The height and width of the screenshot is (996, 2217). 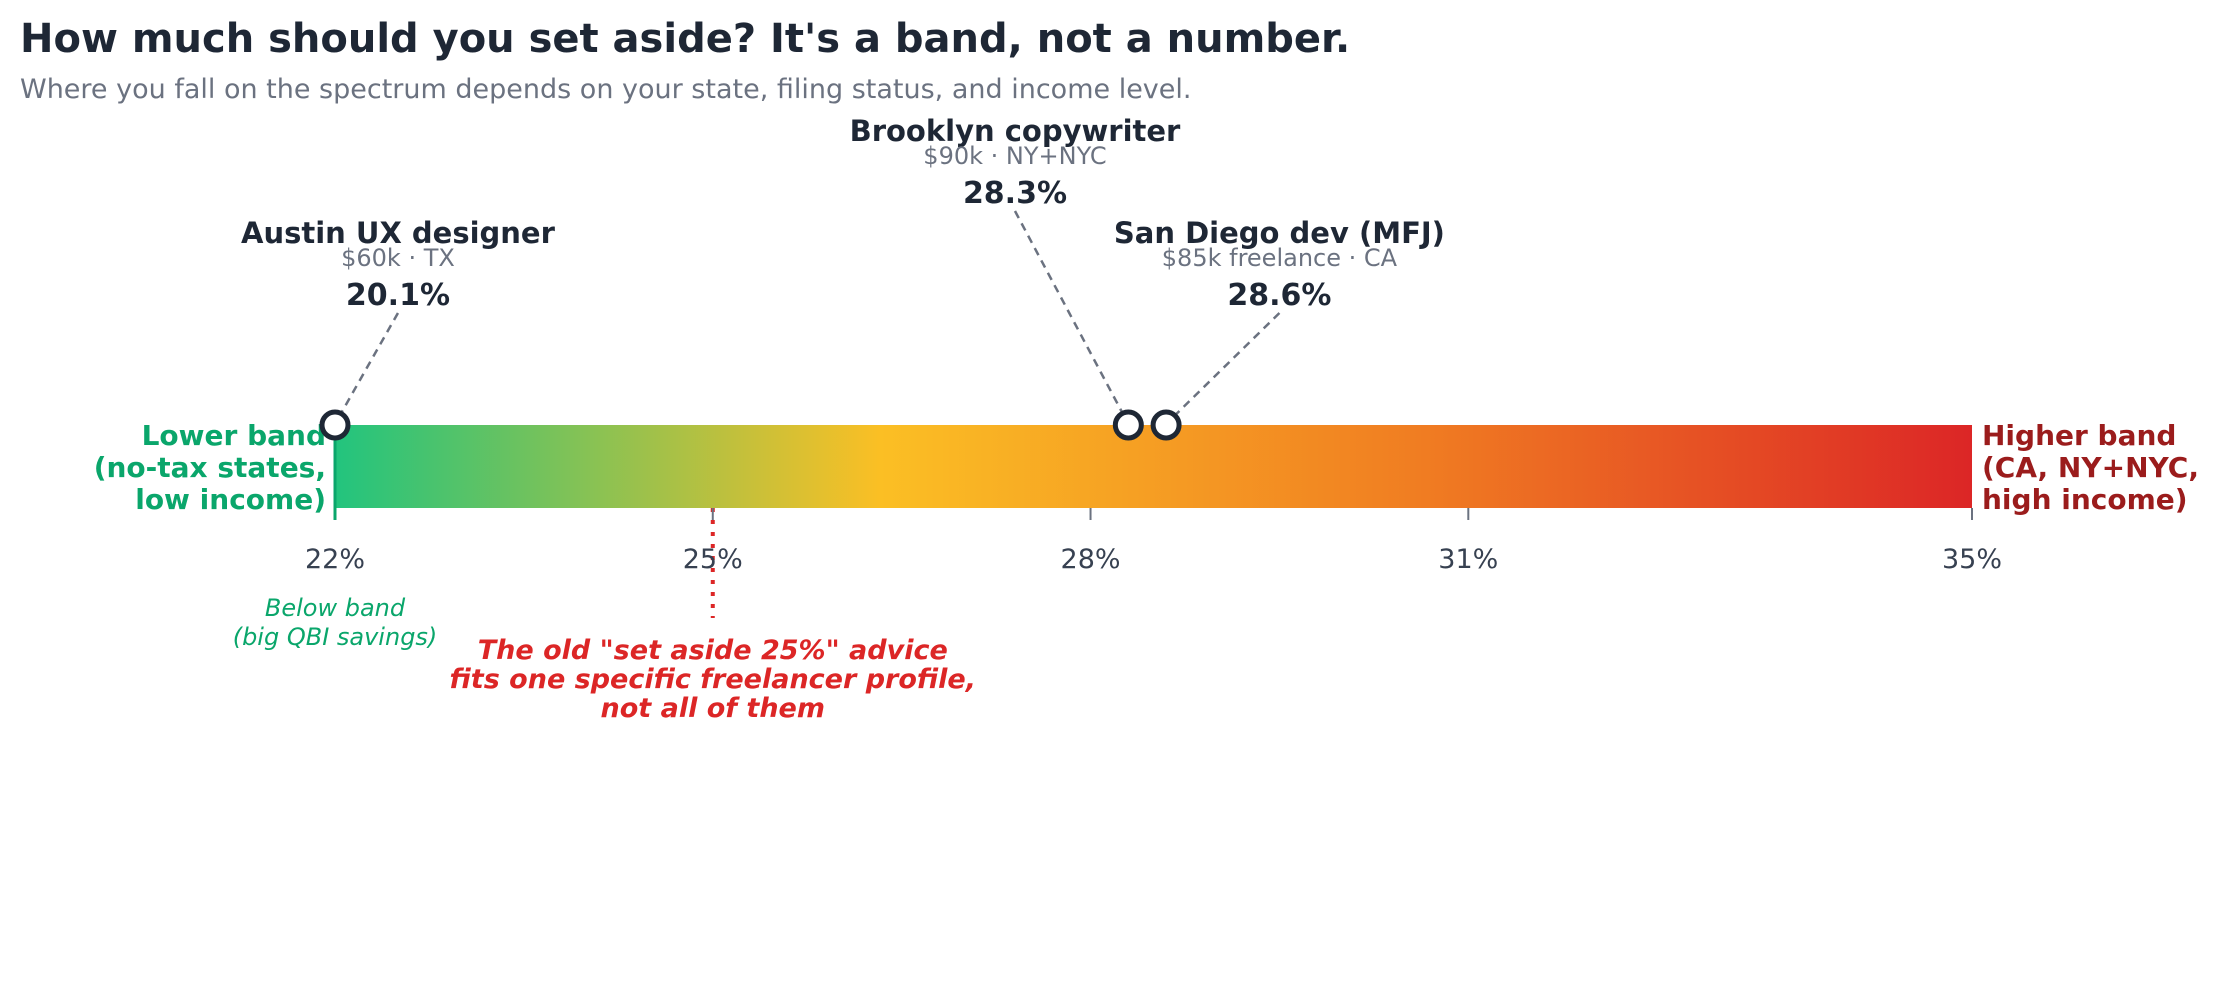 I want to click on tick-label: 28%, so click(x=1091, y=559).